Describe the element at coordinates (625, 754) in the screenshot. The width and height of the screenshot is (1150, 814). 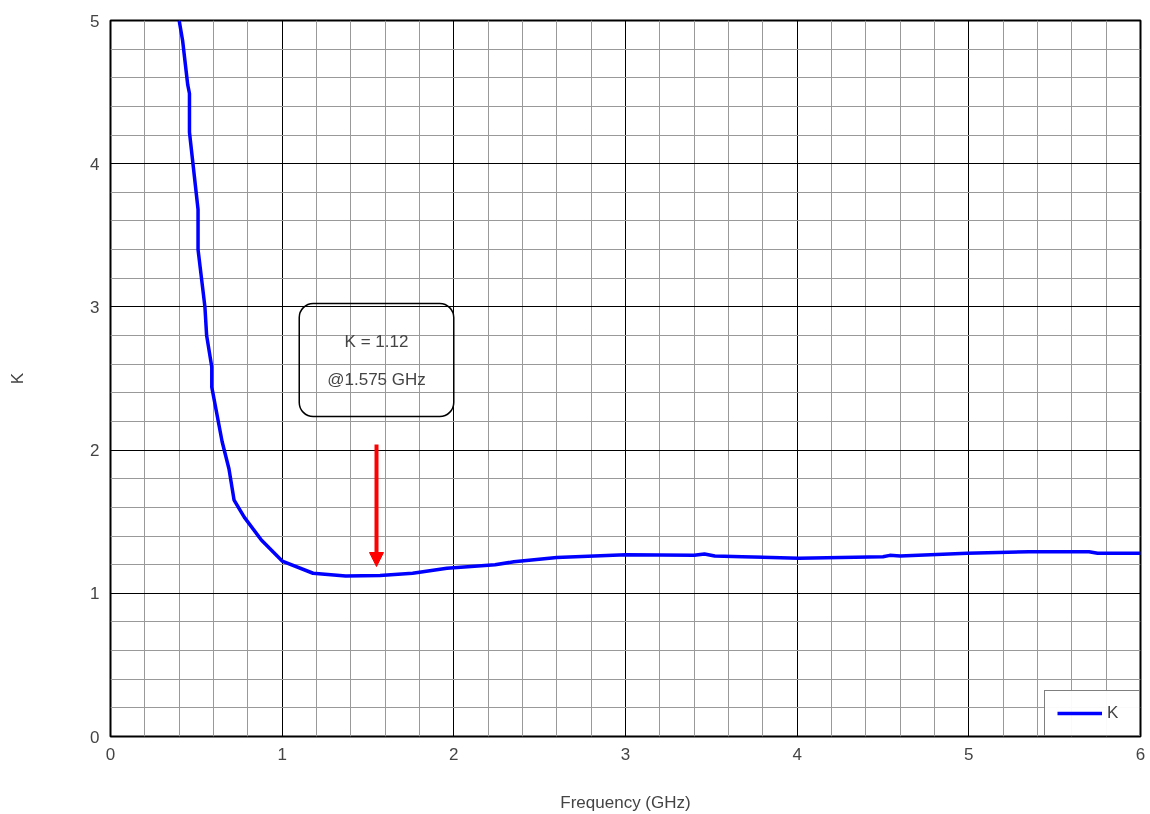
I see `x-tick-label: 3` at that location.